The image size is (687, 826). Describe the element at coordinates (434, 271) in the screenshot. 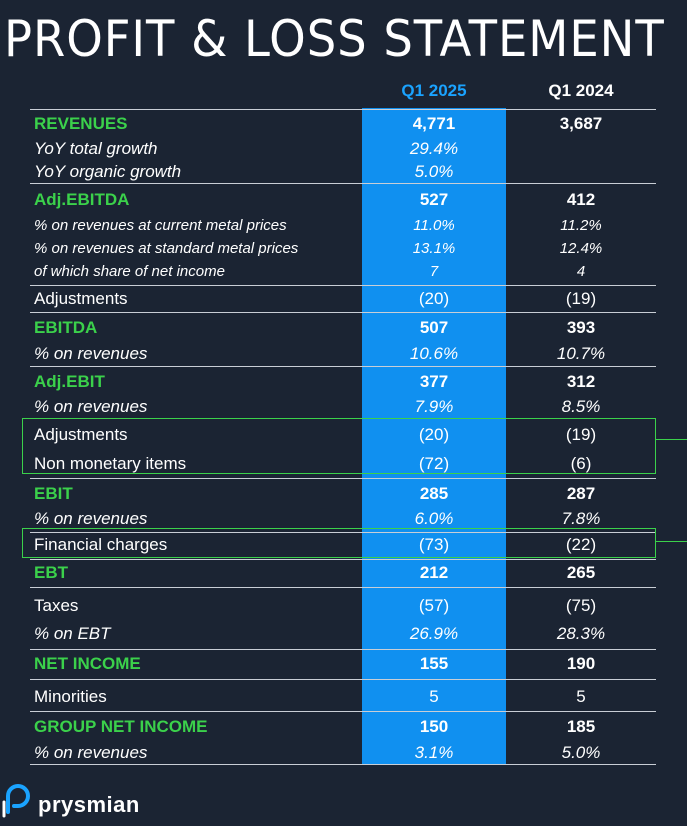

I see `value-q1-2025: 7` at that location.